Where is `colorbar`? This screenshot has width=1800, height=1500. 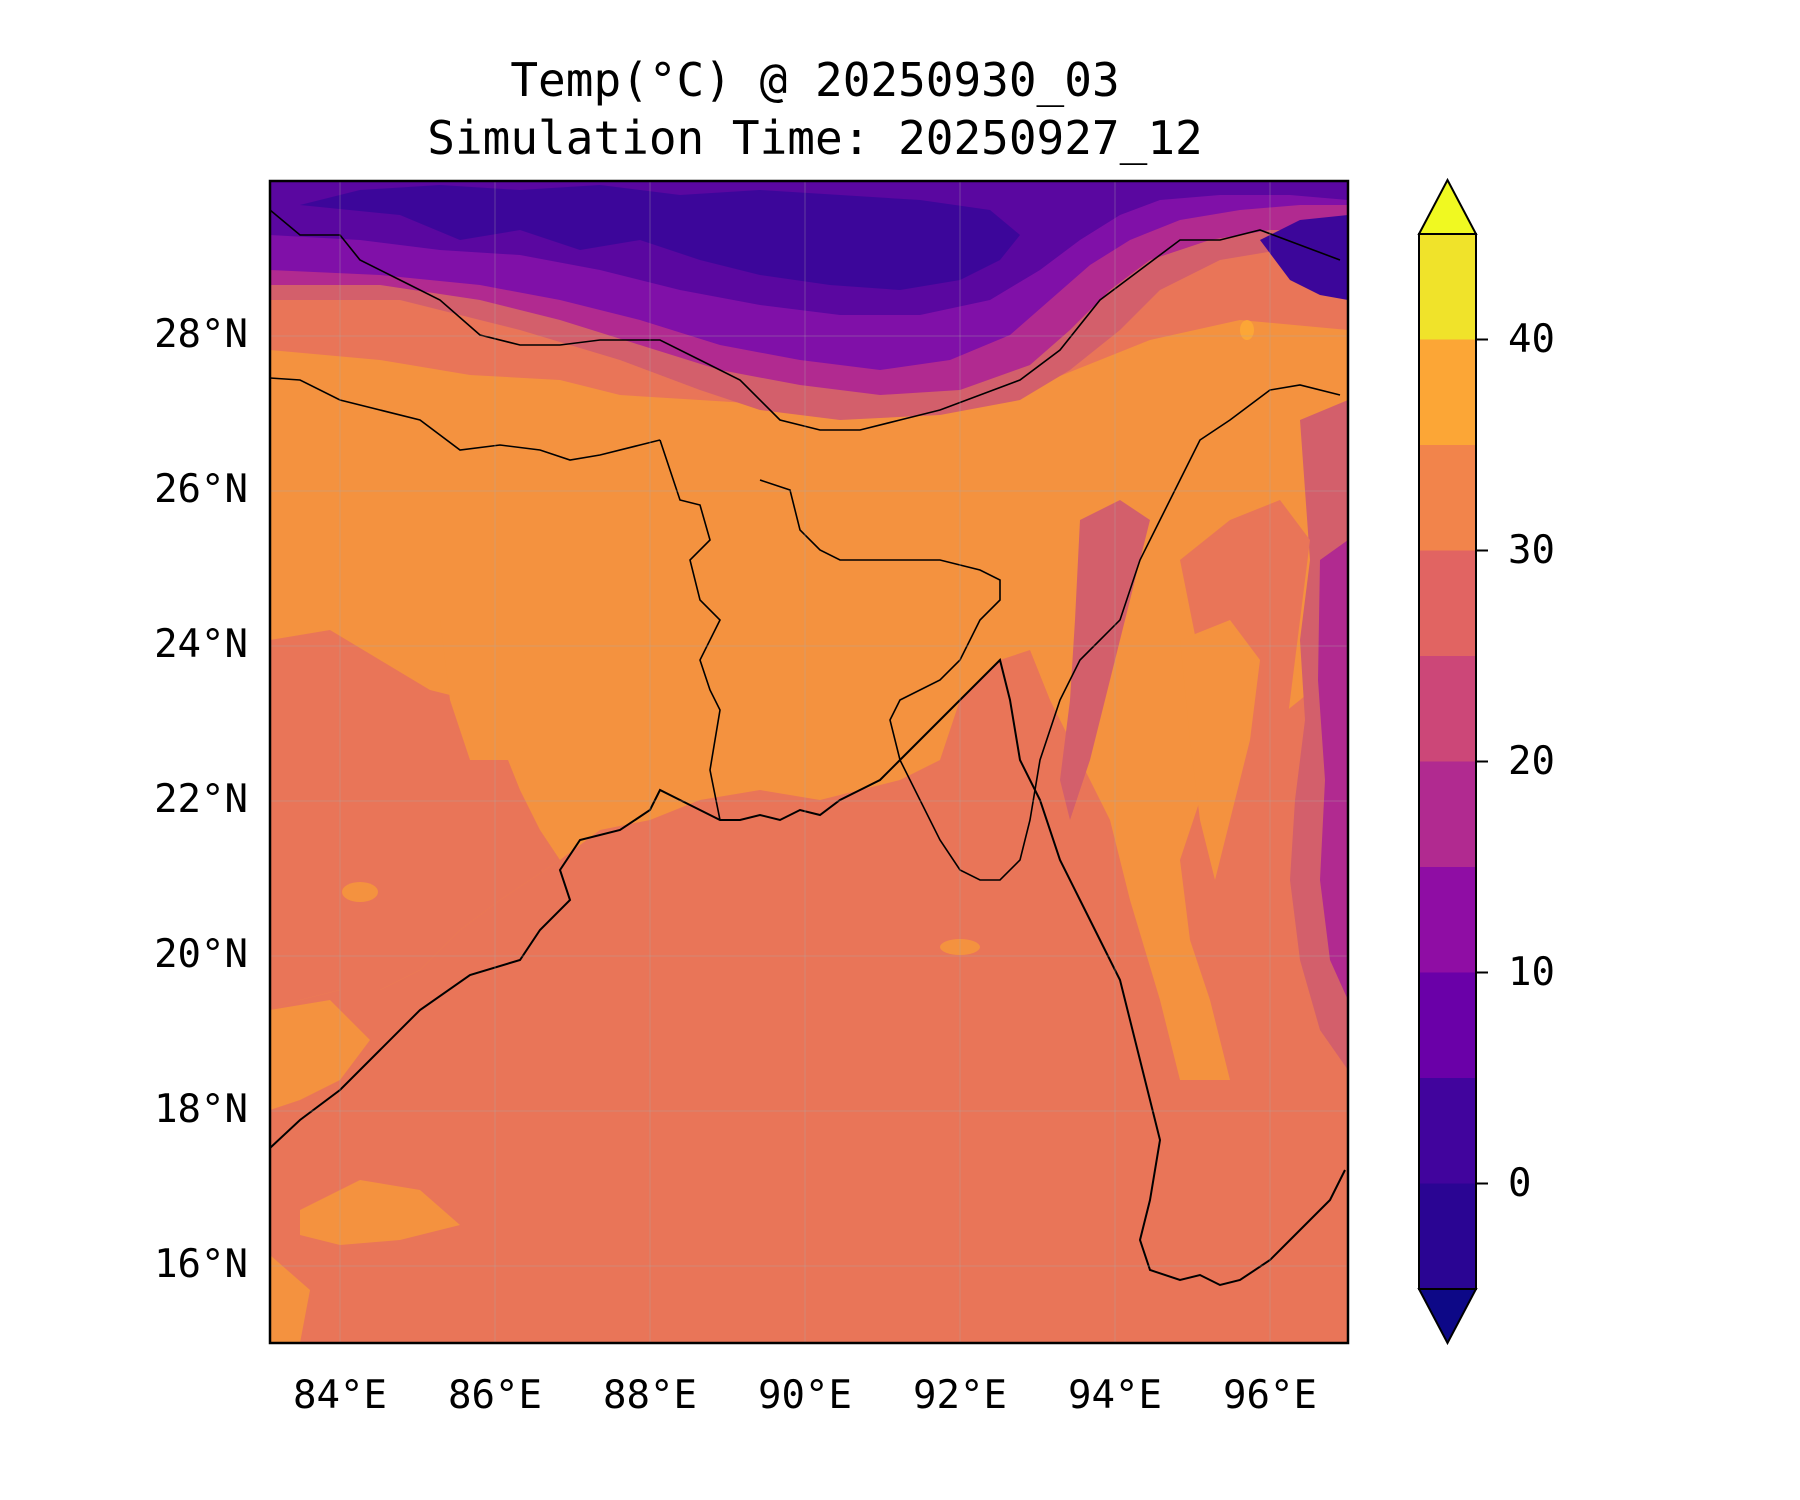 colorbar is located at coordinates (1452, 761).